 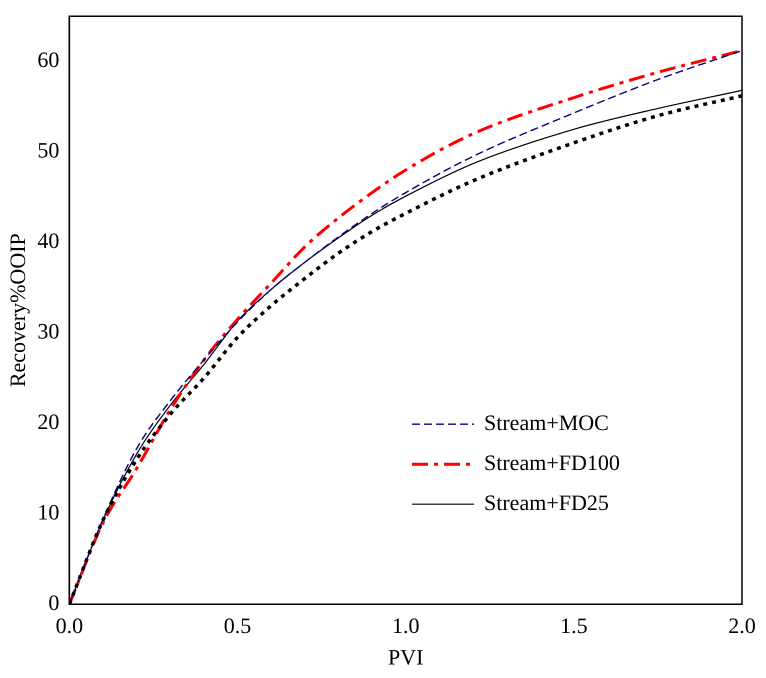 What do you see at coordinates (546, 422) in the screenshot?
I see `legend-label: Stream+MOC` at bounding box center [546, 422].